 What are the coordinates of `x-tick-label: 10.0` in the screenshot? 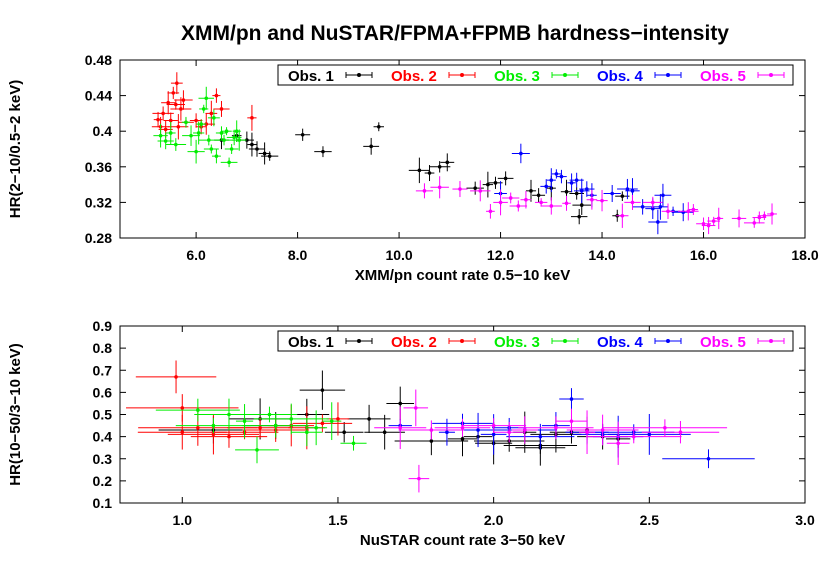 It's located at (398, 255).